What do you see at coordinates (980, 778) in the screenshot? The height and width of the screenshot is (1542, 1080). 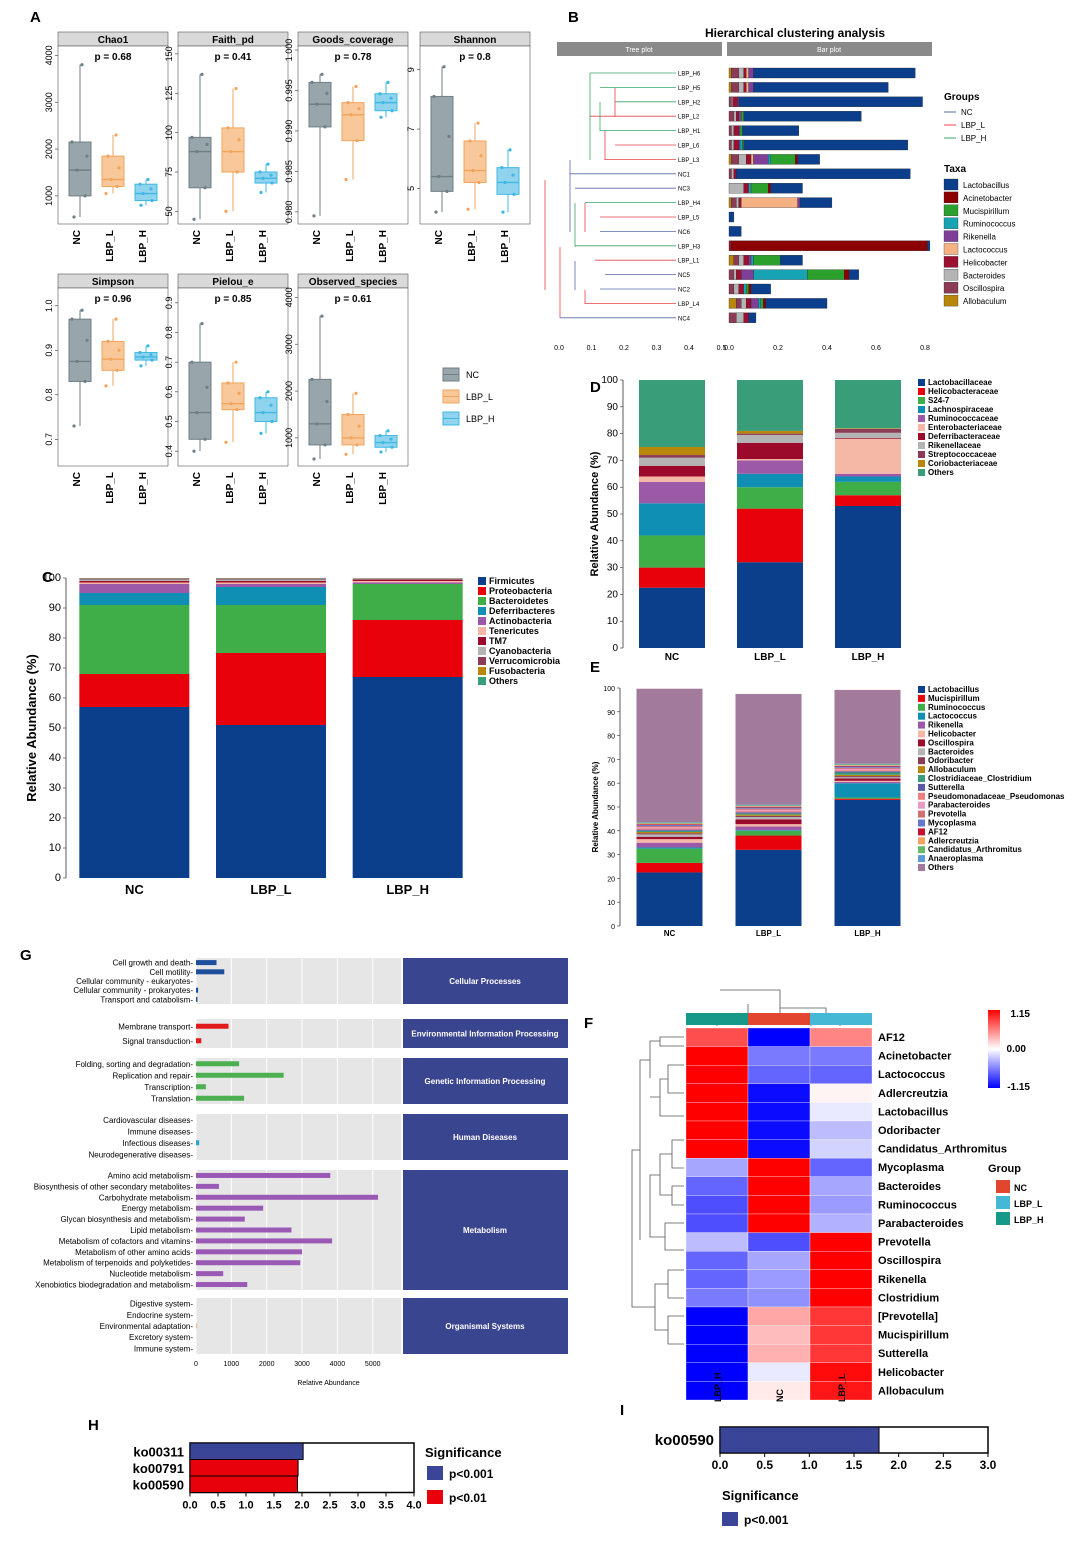 I see `legend-label: Clostridiaceae_Clostridium` at bounding box center [980, 778].